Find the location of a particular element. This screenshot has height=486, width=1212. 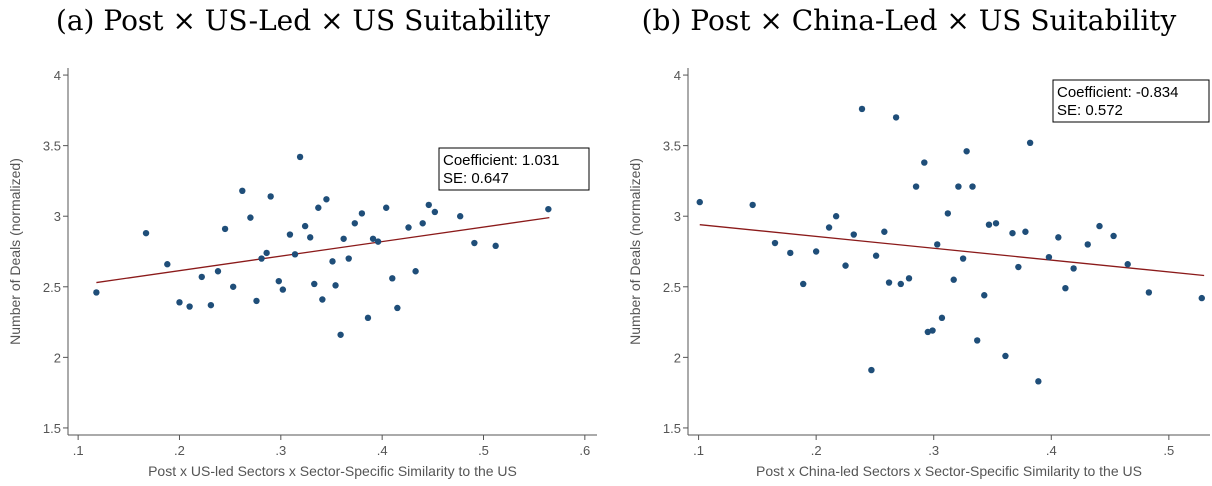

chart-title: (a) Post × US-Led × US Suitability is located at coordinates (303, 20).